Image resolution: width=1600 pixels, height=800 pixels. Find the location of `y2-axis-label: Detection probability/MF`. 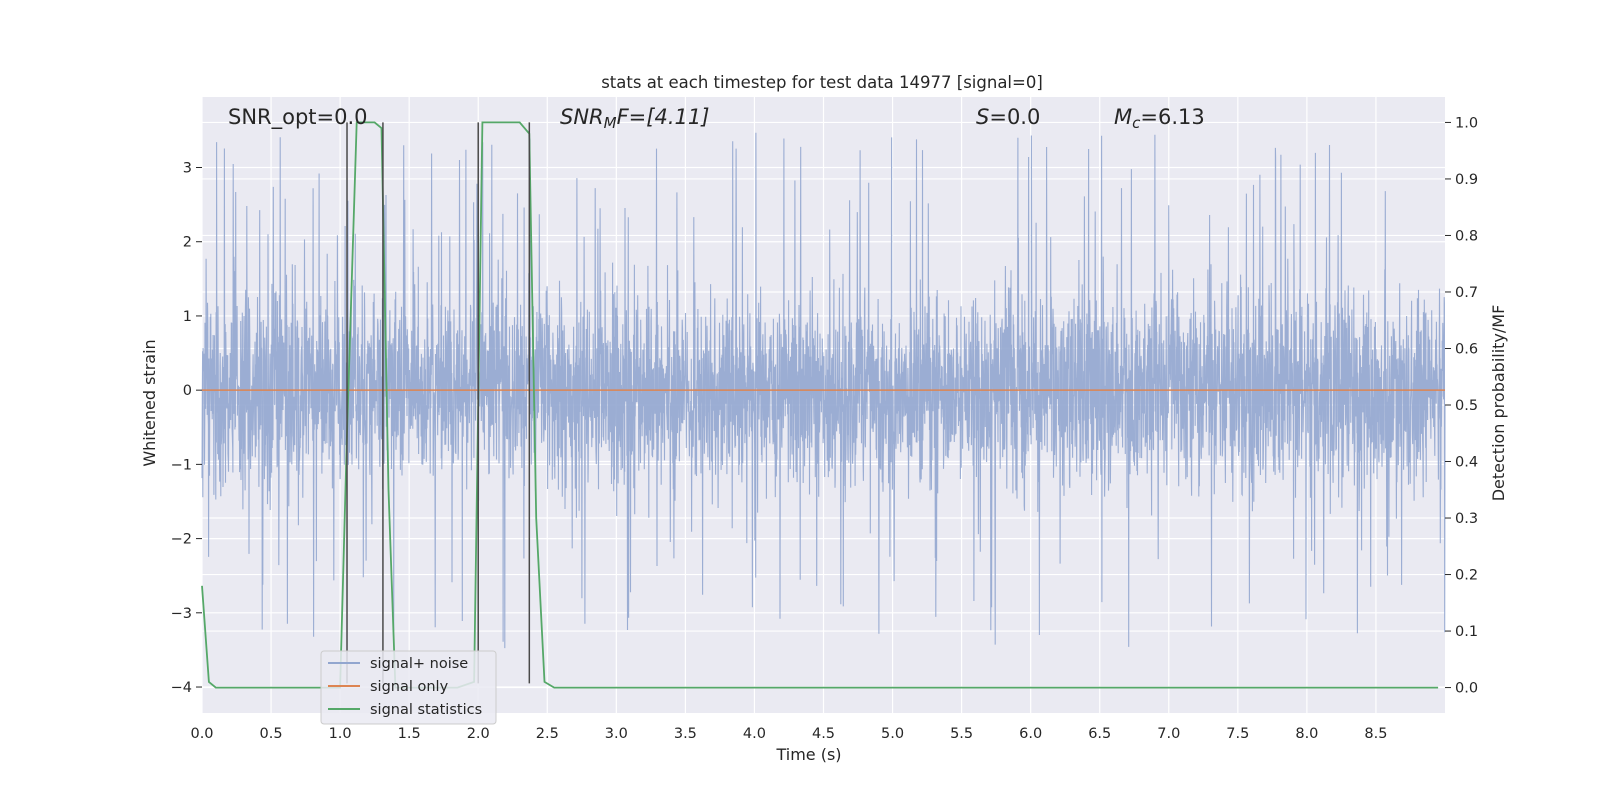

y2-axis-label: Detection probability/MF is located at coordinates (1498, 403).